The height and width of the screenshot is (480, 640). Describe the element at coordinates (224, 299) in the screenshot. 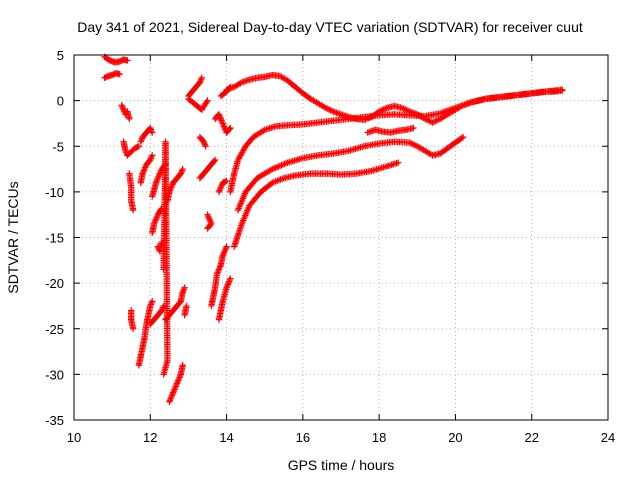

I see `series-track-ab` at that location.